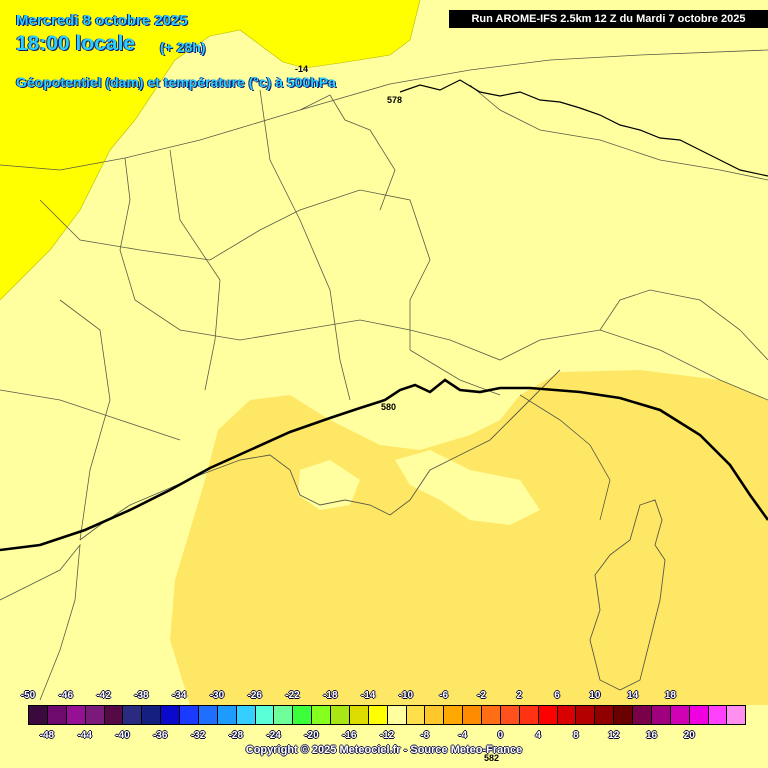 The image size is (768, 768). Describe the element at coordinates (368, 695) in the screenshot. I see `legend-tick-label: -14` at that location.